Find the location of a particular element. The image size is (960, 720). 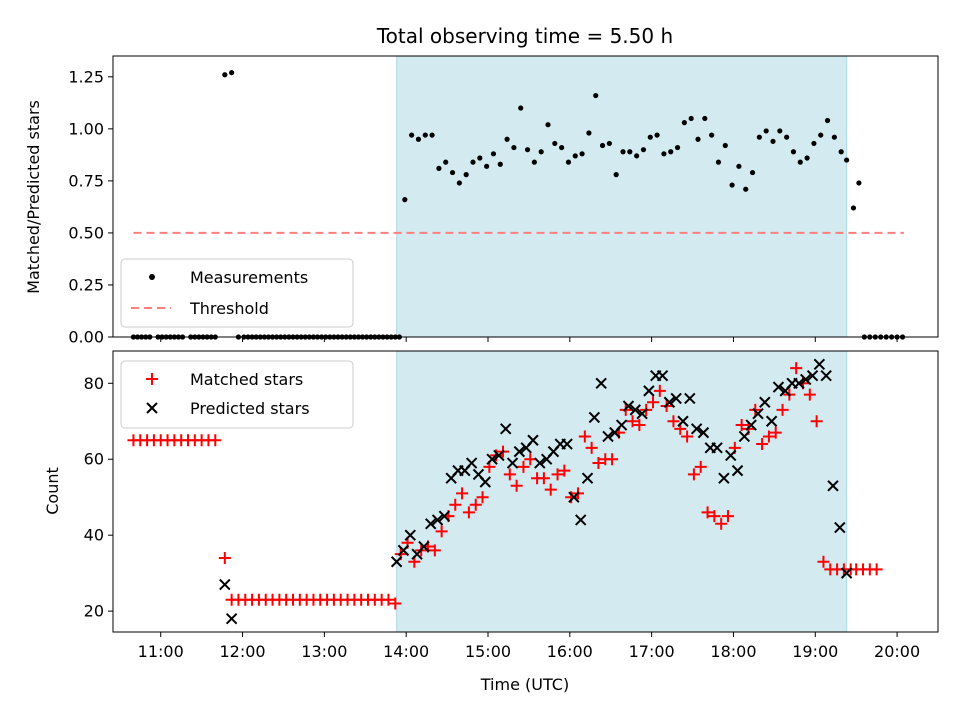

bottom-legend-box is located at coordinates (237, 394).